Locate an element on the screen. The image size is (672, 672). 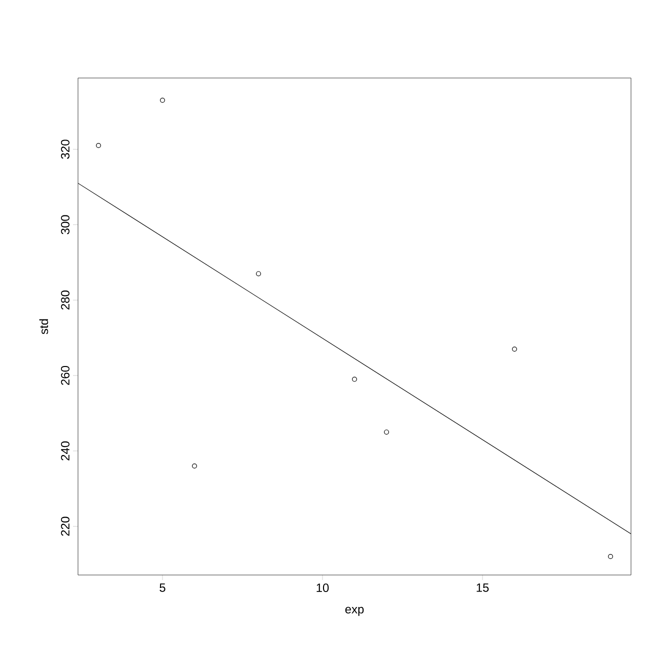
x-tick-label: 10 is located at coordinates (322, 588).